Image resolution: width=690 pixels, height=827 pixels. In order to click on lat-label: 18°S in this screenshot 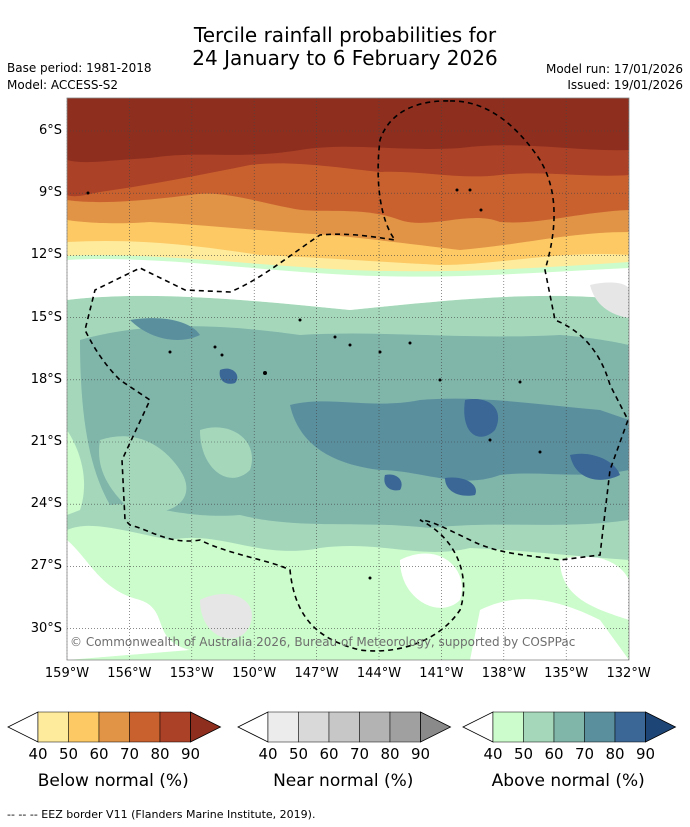, I will do `click(46, 379)`.